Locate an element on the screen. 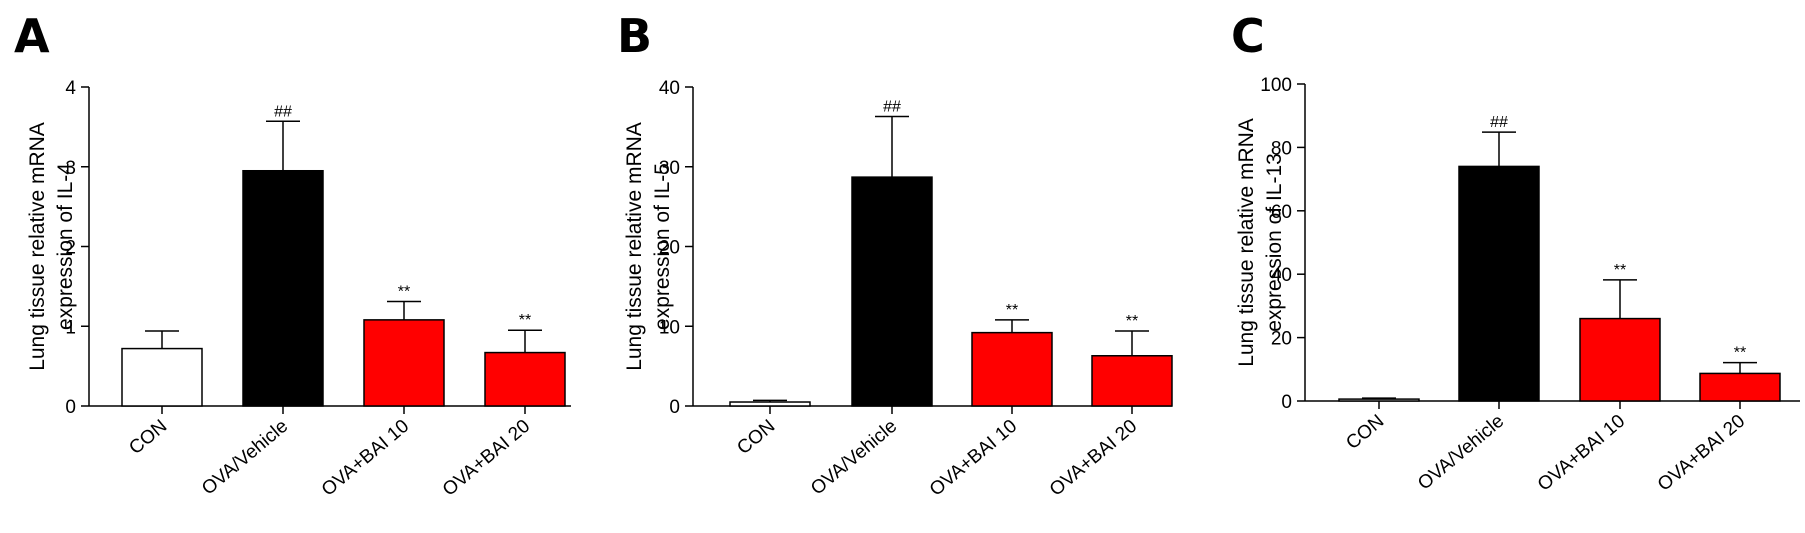 The image size is (1805, 533). y-tick-label: 60 is located at coordinates (1281, 212).